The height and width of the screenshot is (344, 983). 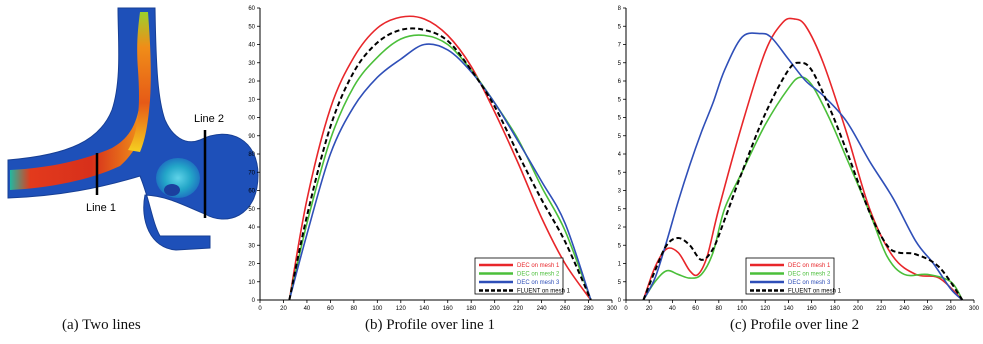 I want to click on y-tick-label: 4, so click(x=620, y=155).